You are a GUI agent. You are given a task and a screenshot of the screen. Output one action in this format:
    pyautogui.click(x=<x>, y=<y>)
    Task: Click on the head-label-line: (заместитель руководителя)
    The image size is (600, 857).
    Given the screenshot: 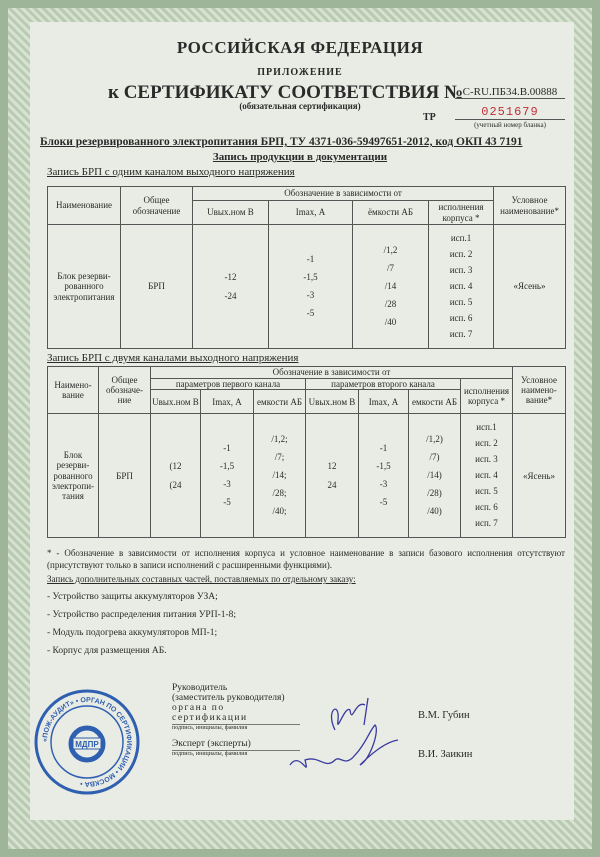 What is the action you would take?
    pyautogui.click(x=228, y=697)
    